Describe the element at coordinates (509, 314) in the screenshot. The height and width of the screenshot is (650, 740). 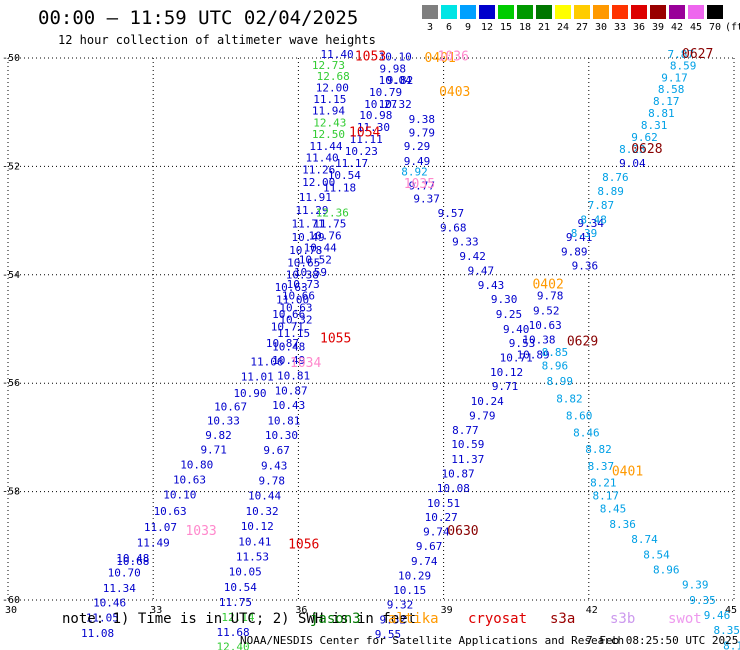
I see `wave-height-value: 9.25` at that location.